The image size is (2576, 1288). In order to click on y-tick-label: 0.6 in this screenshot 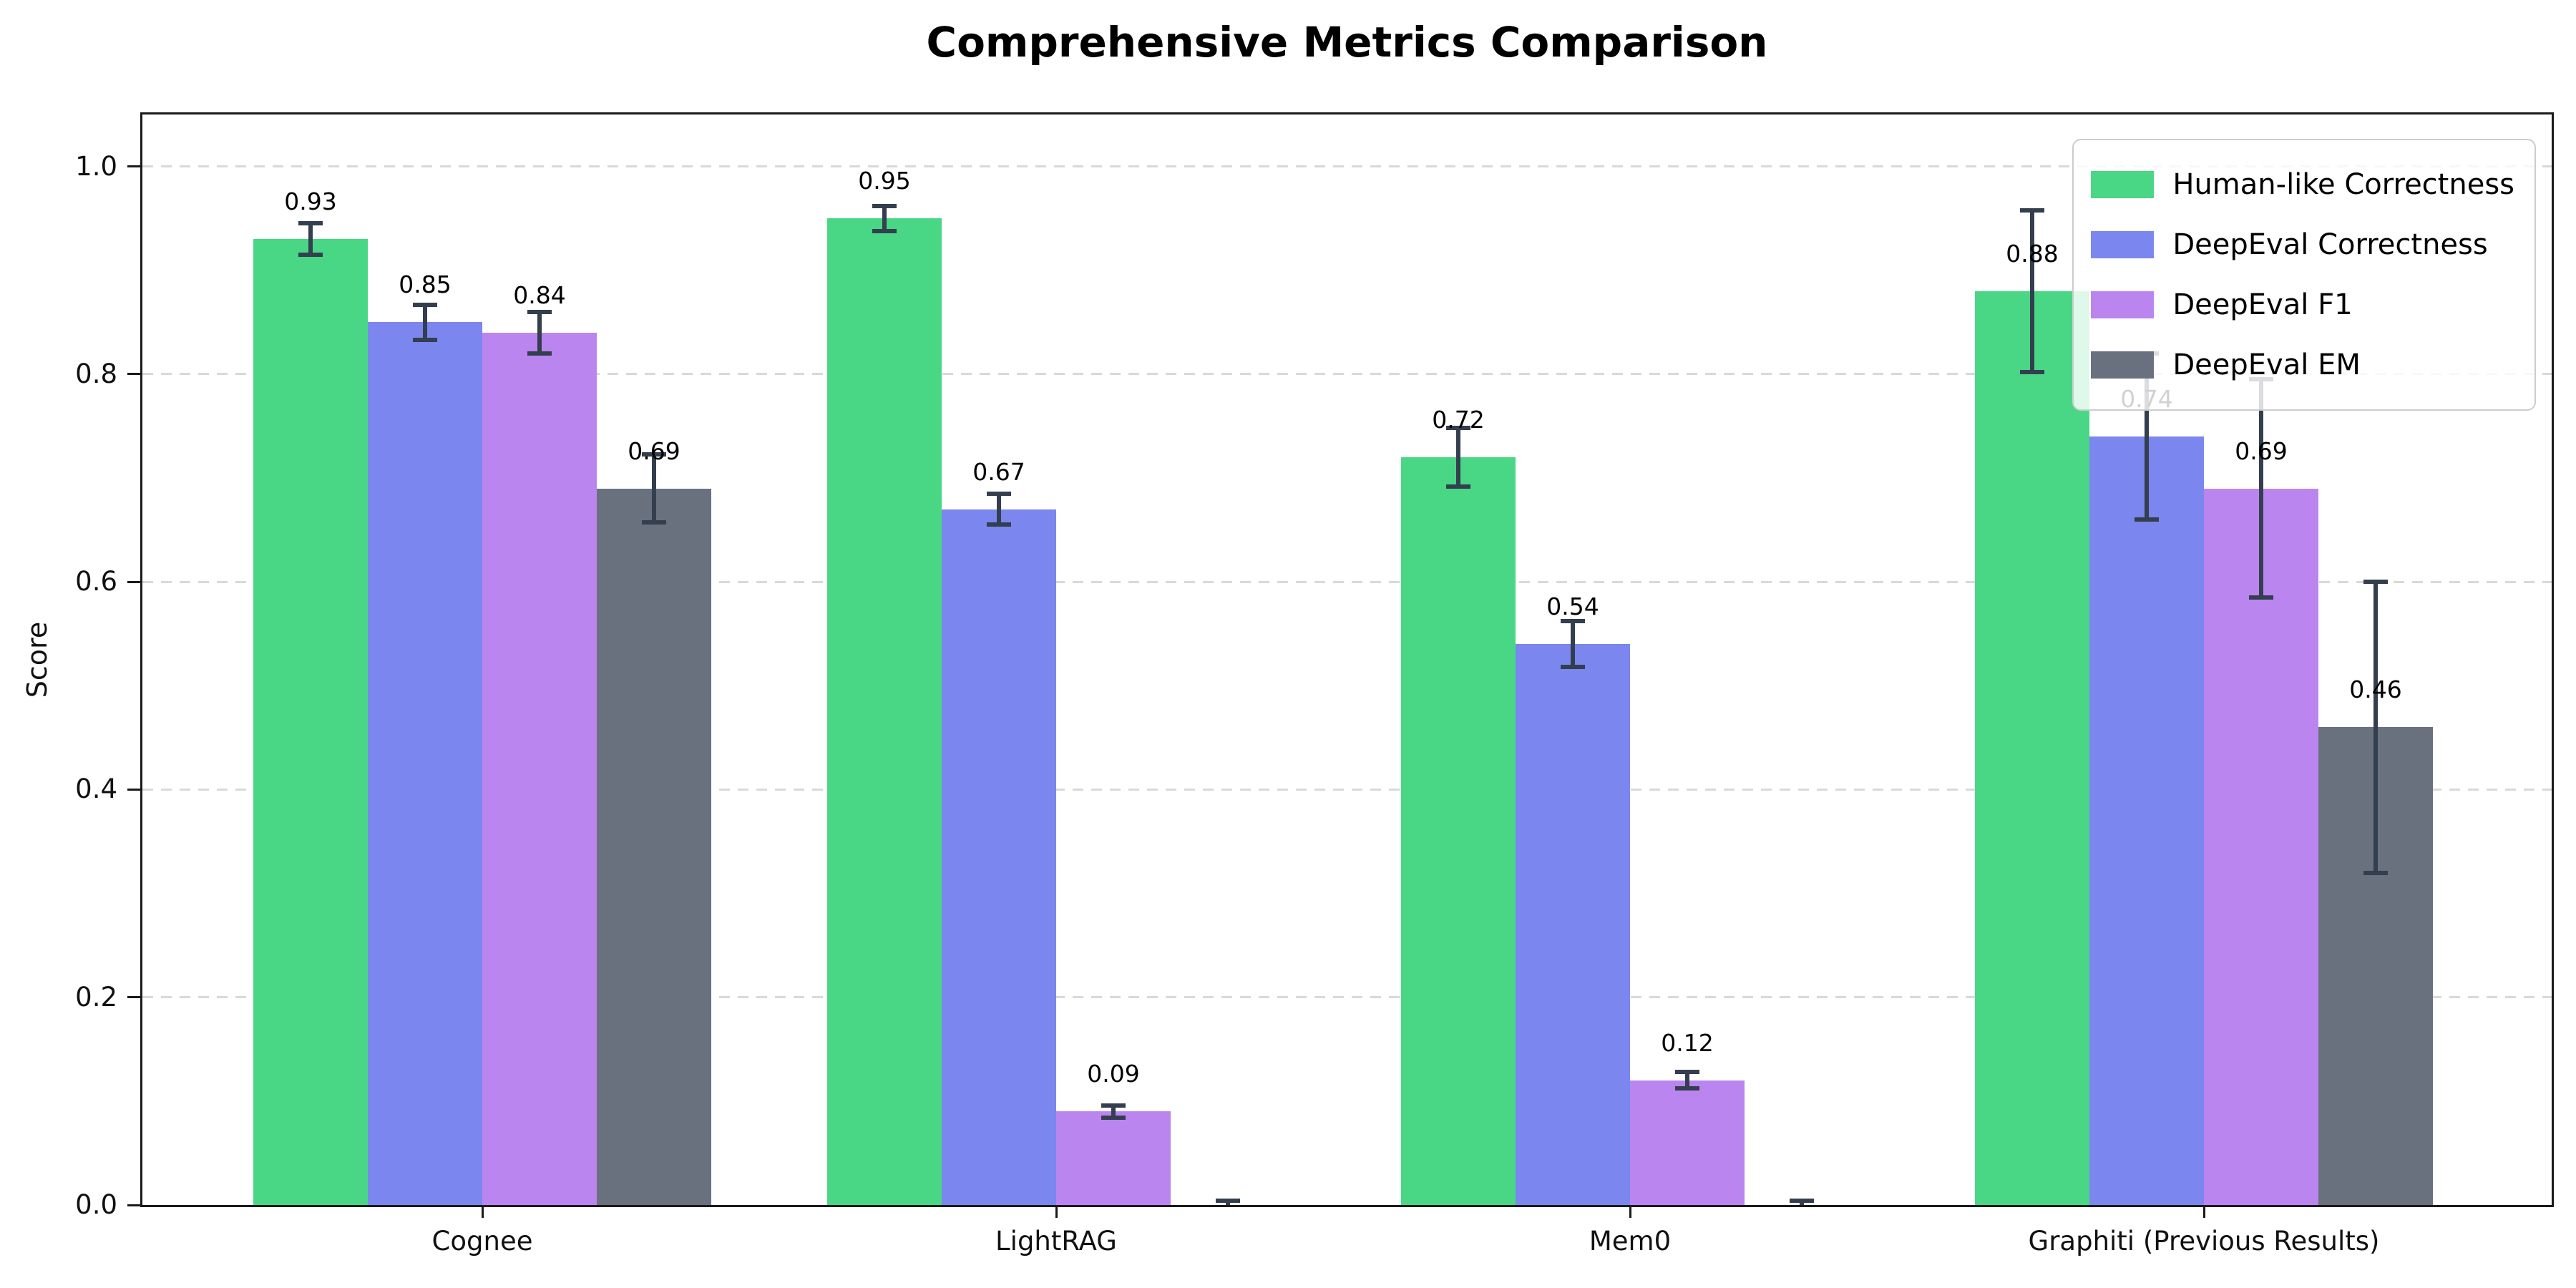, I will do `click(96, 581)`.